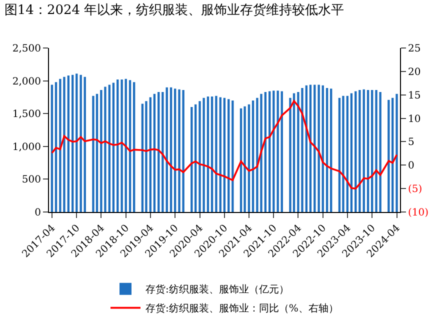 Image resolution: width=441 pixels, height=335 pixels. What do you see at coordinates (37, 213) in the screenshot?
I see `y-tick-label: 0` at bounding box center [37, 213].